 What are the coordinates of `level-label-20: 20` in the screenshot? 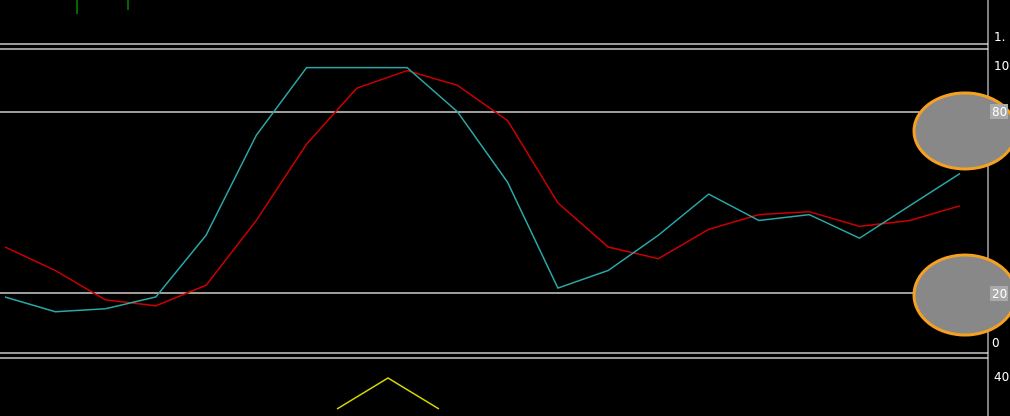 It's located at (999, 294).